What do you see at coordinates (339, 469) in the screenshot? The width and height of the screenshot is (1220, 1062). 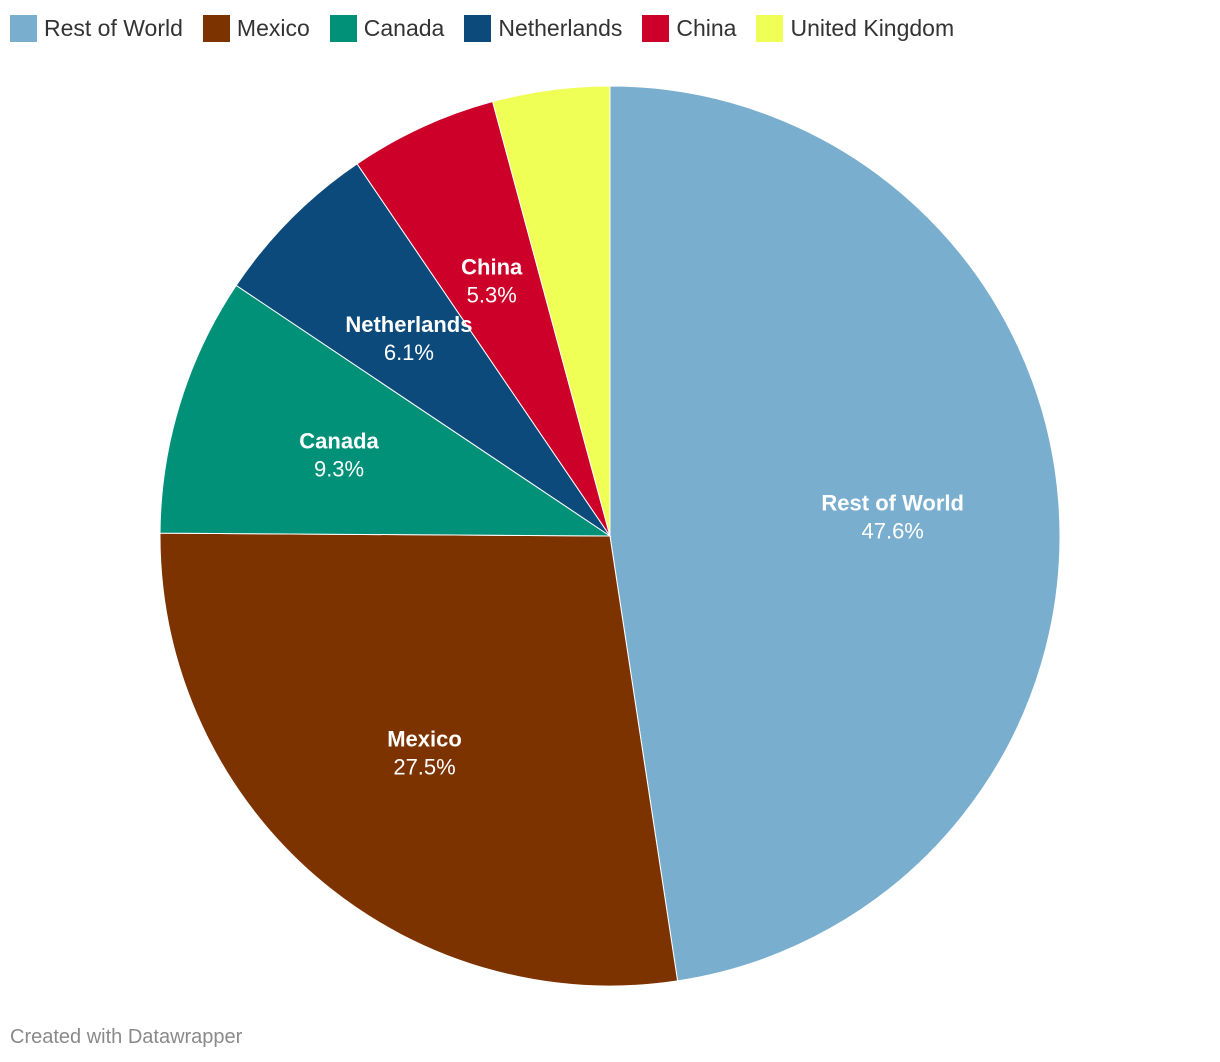 I see `slice-value-label: 9.3%` at bounding box center [339, 469].